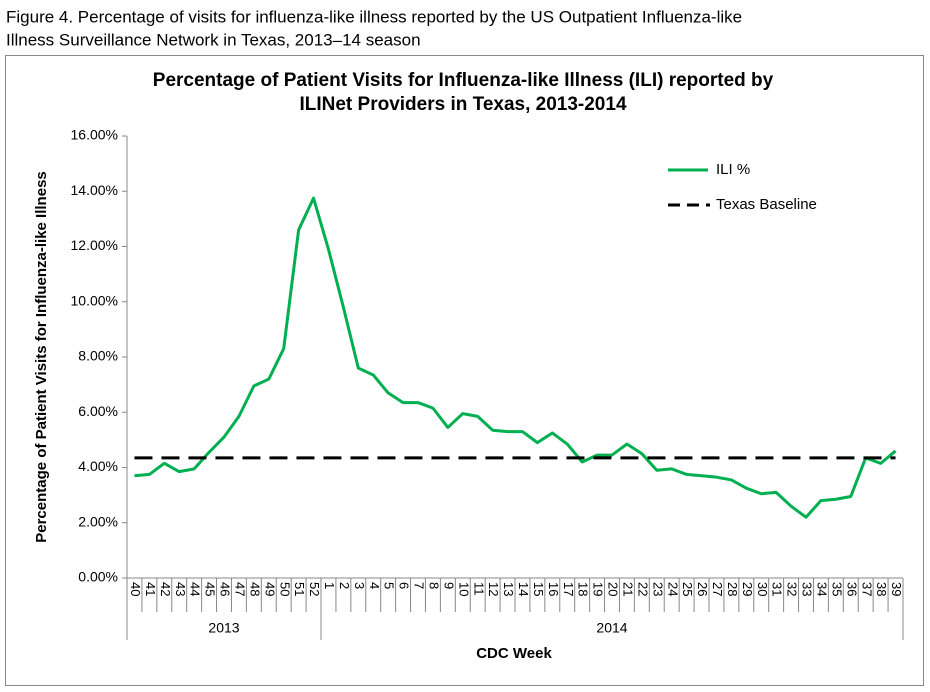 The width and height of the screenshot is (930, 692). I want to click on x-tick-label: 16, so click(553, 589).